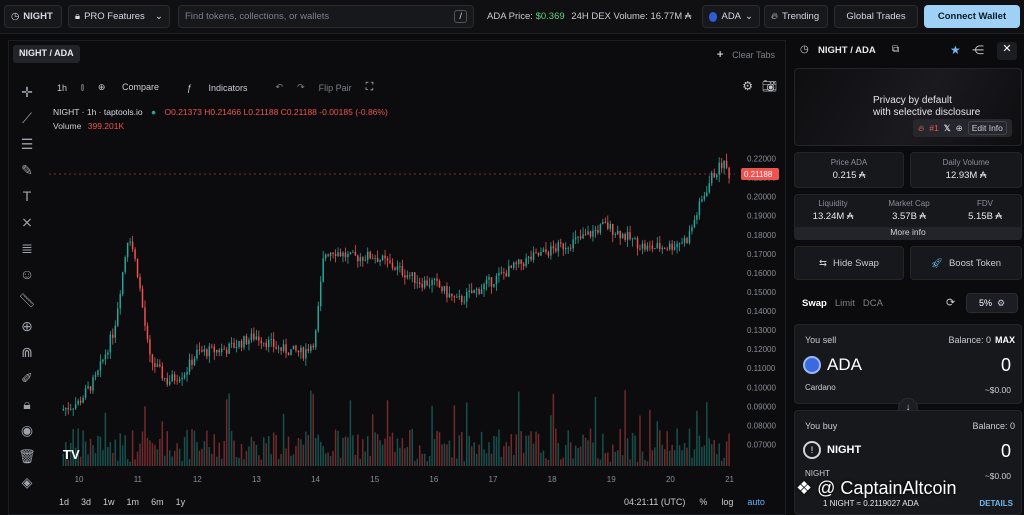  What do you see at coordinates (27, 91) in the screenshot?
I see `crosshair-icon: ✛` at bounding box center [27, 91].